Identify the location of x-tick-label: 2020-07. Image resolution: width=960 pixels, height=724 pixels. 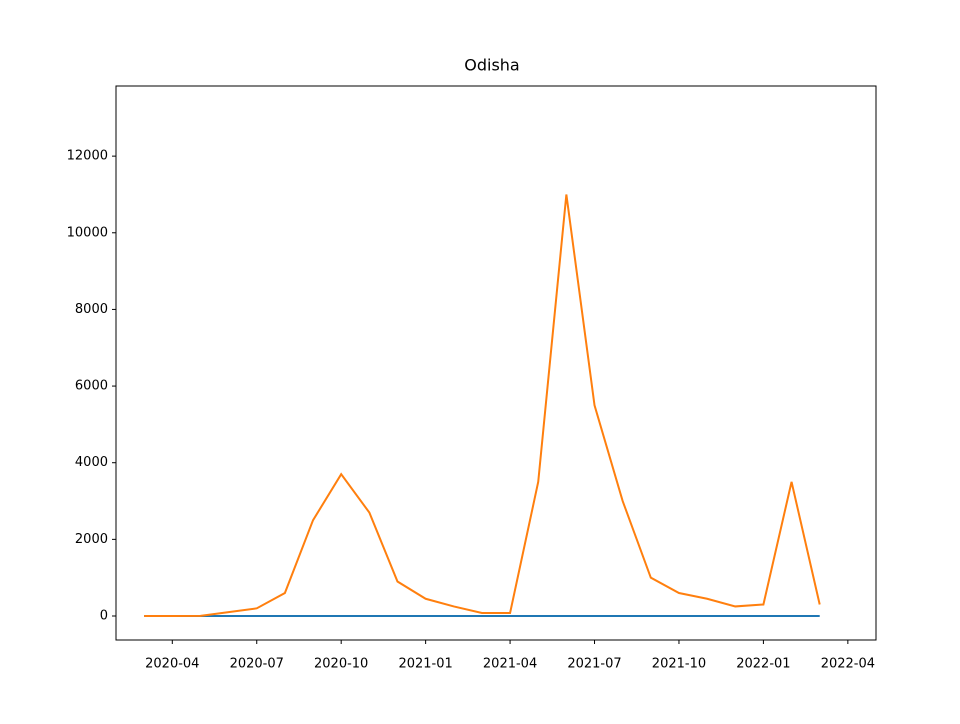
(257, 664).